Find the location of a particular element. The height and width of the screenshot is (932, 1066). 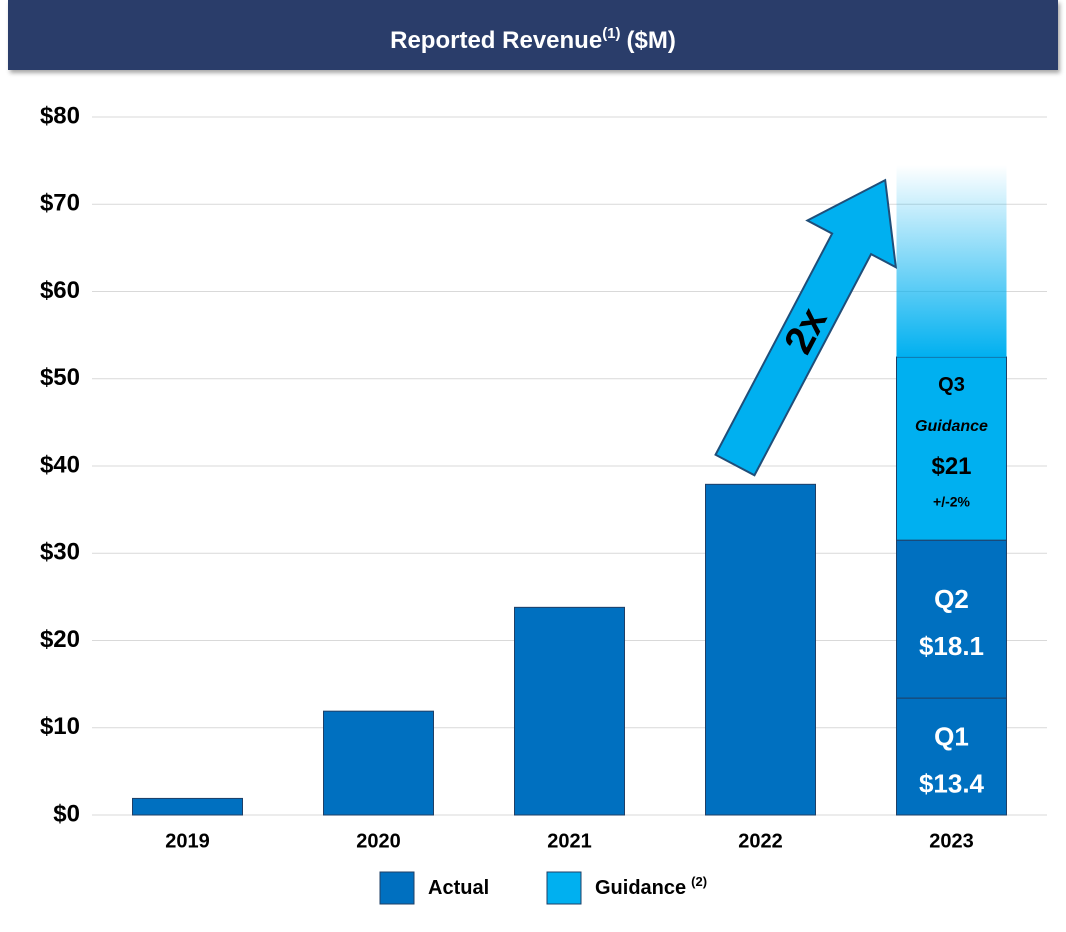

legend-label: Actual is located at coordinates (458, 888).